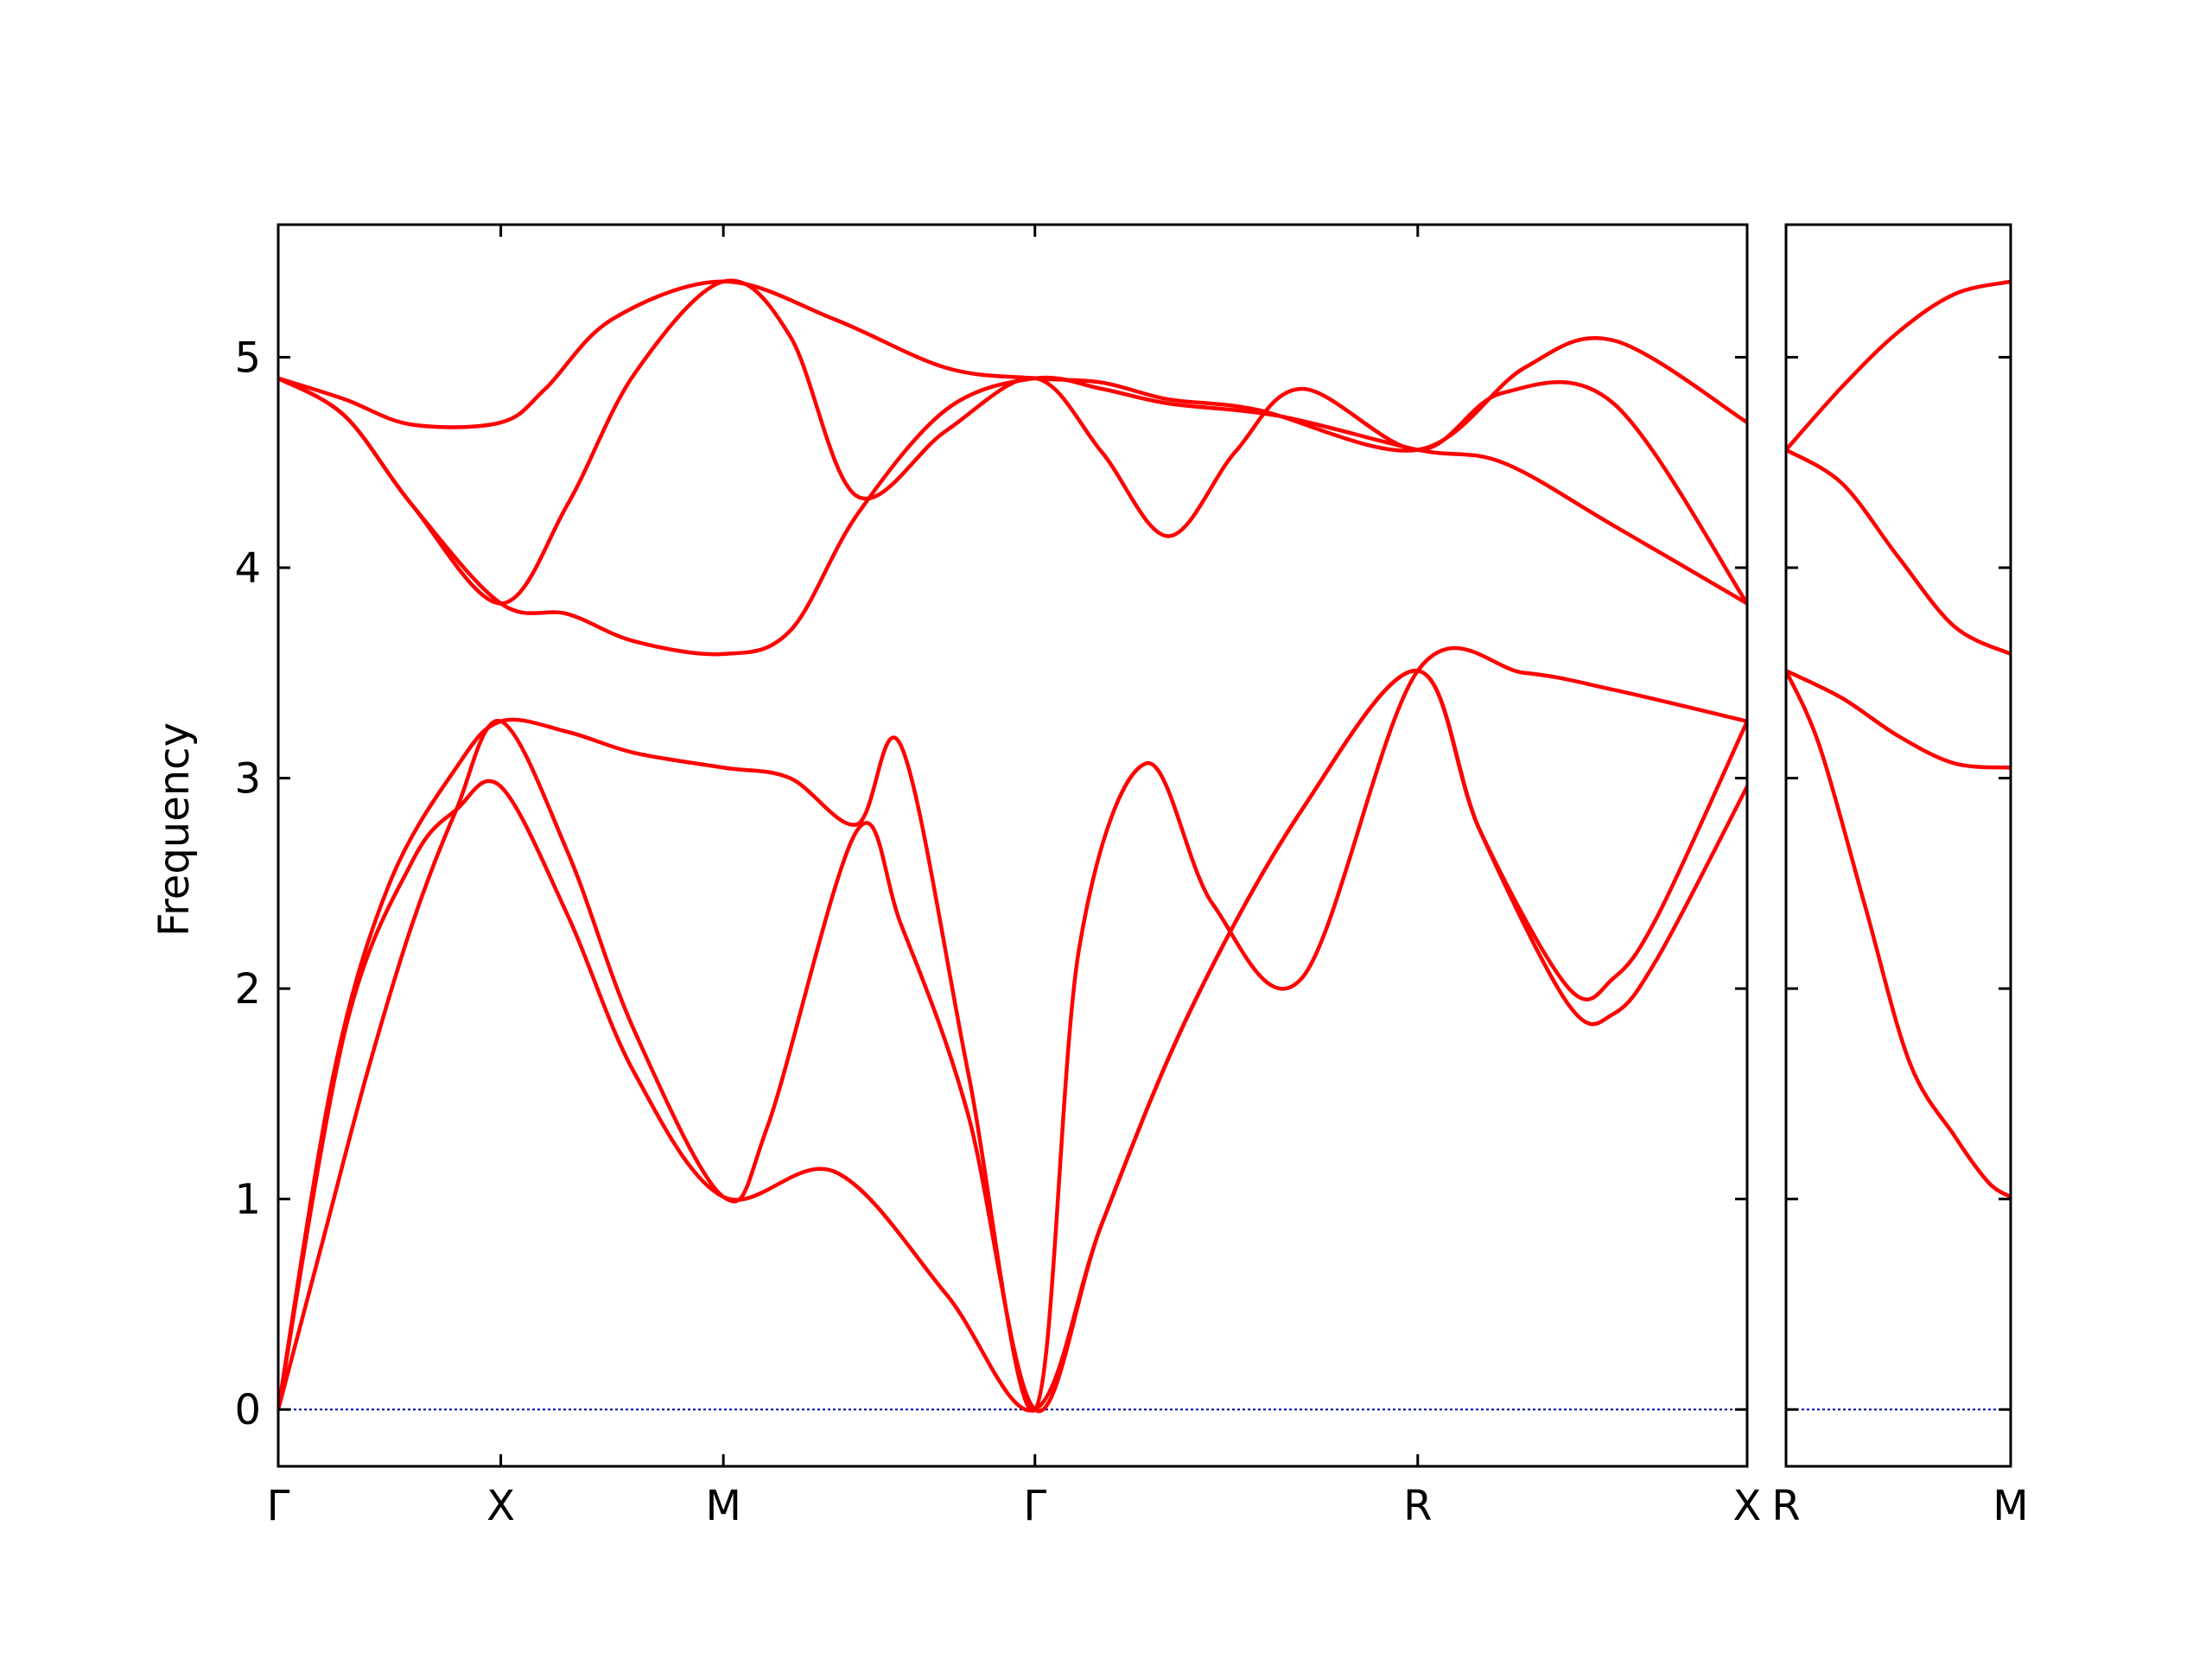 This screenshot has height=1659, width=2212. I want to click on y-tick-label: 3, so click(247, 779).